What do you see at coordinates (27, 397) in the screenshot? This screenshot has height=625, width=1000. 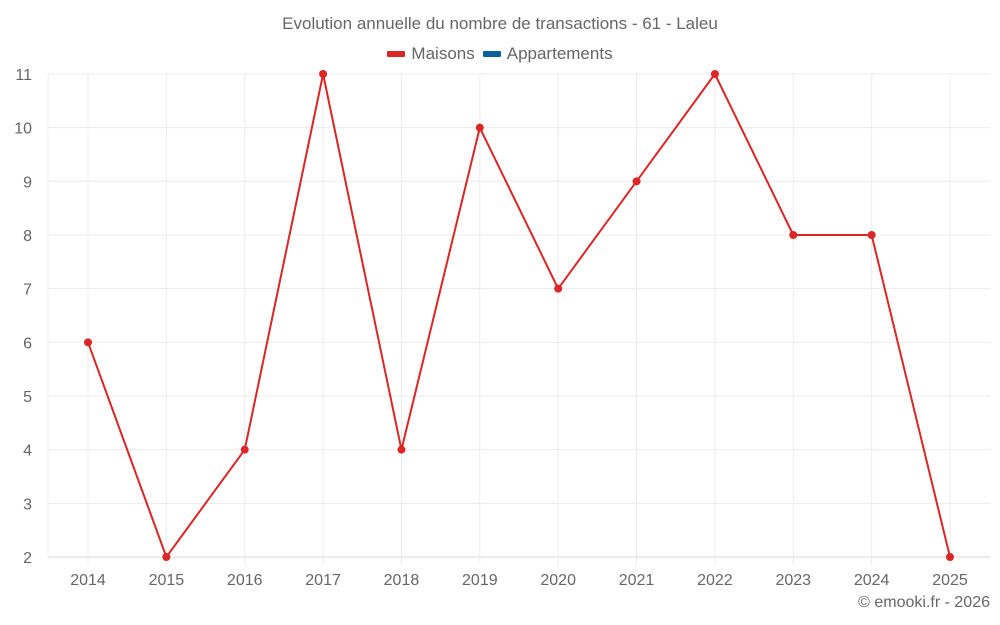 I see `y-tick-label: 5` at bounding box center [27, 397].